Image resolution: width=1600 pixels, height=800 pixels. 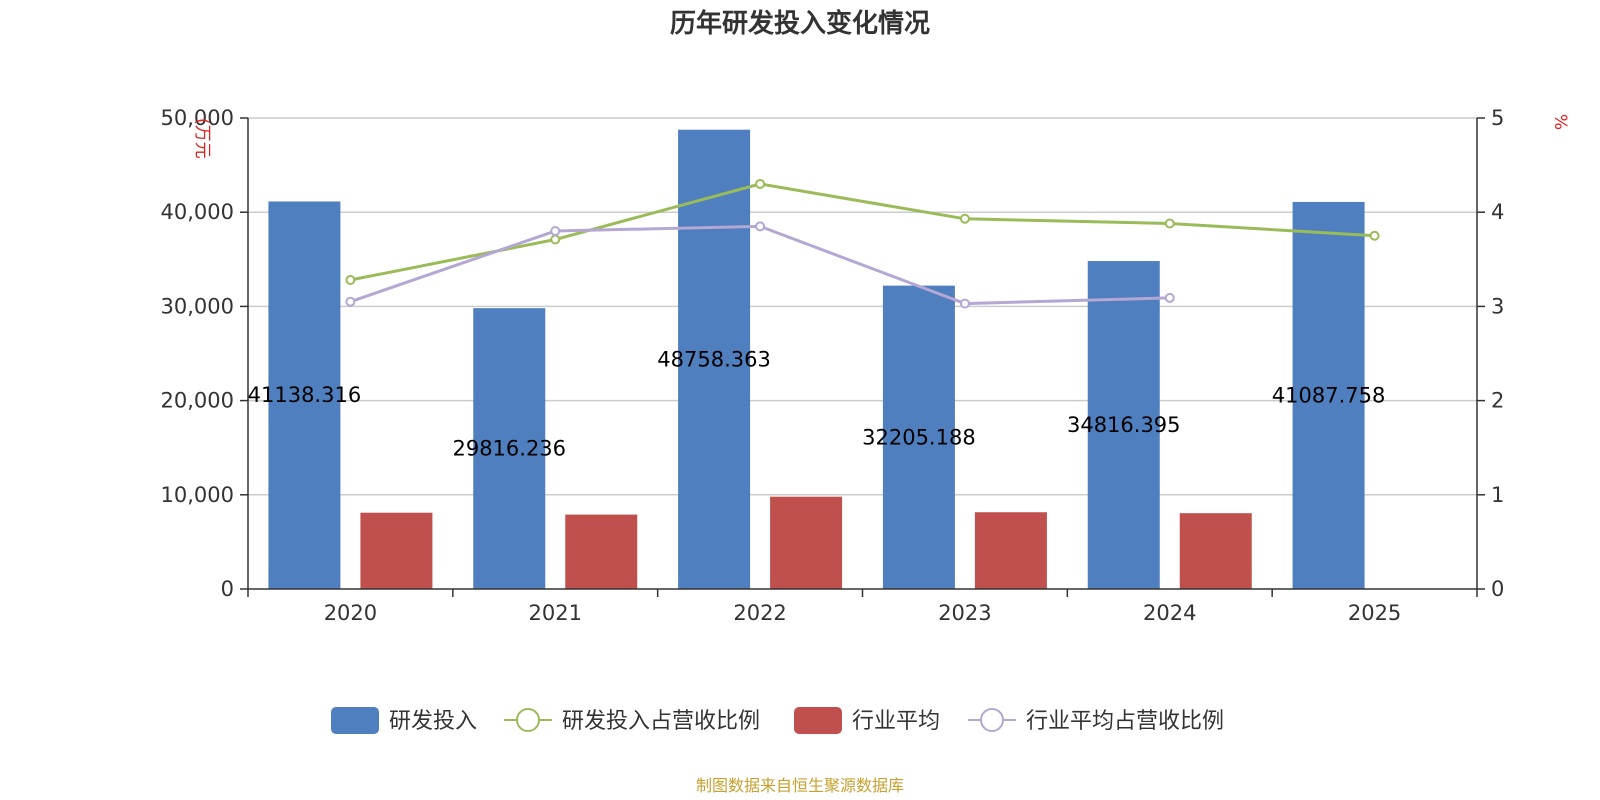 I want to click on legend-label-rd-ratio: 研发投入占营收比例, so click(x=661, y=721).